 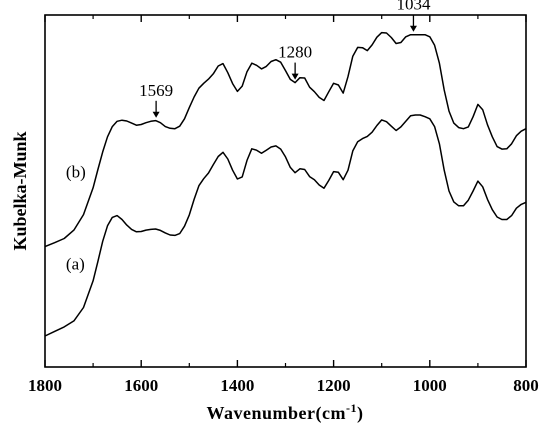 What do you see at coordinates (20, 190) in the screenshot?
I see `y-axis-label: Kubelka-Munk` at bounding box center [20, 190].